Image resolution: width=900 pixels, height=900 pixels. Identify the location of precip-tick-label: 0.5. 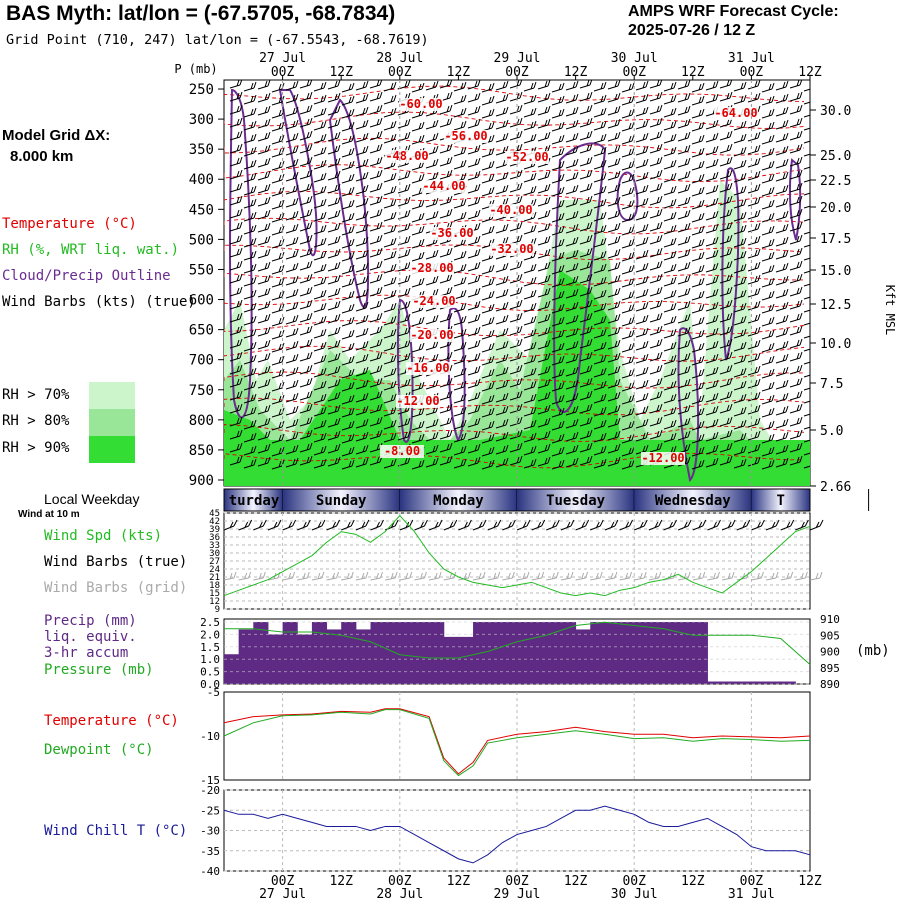
(210, 672).